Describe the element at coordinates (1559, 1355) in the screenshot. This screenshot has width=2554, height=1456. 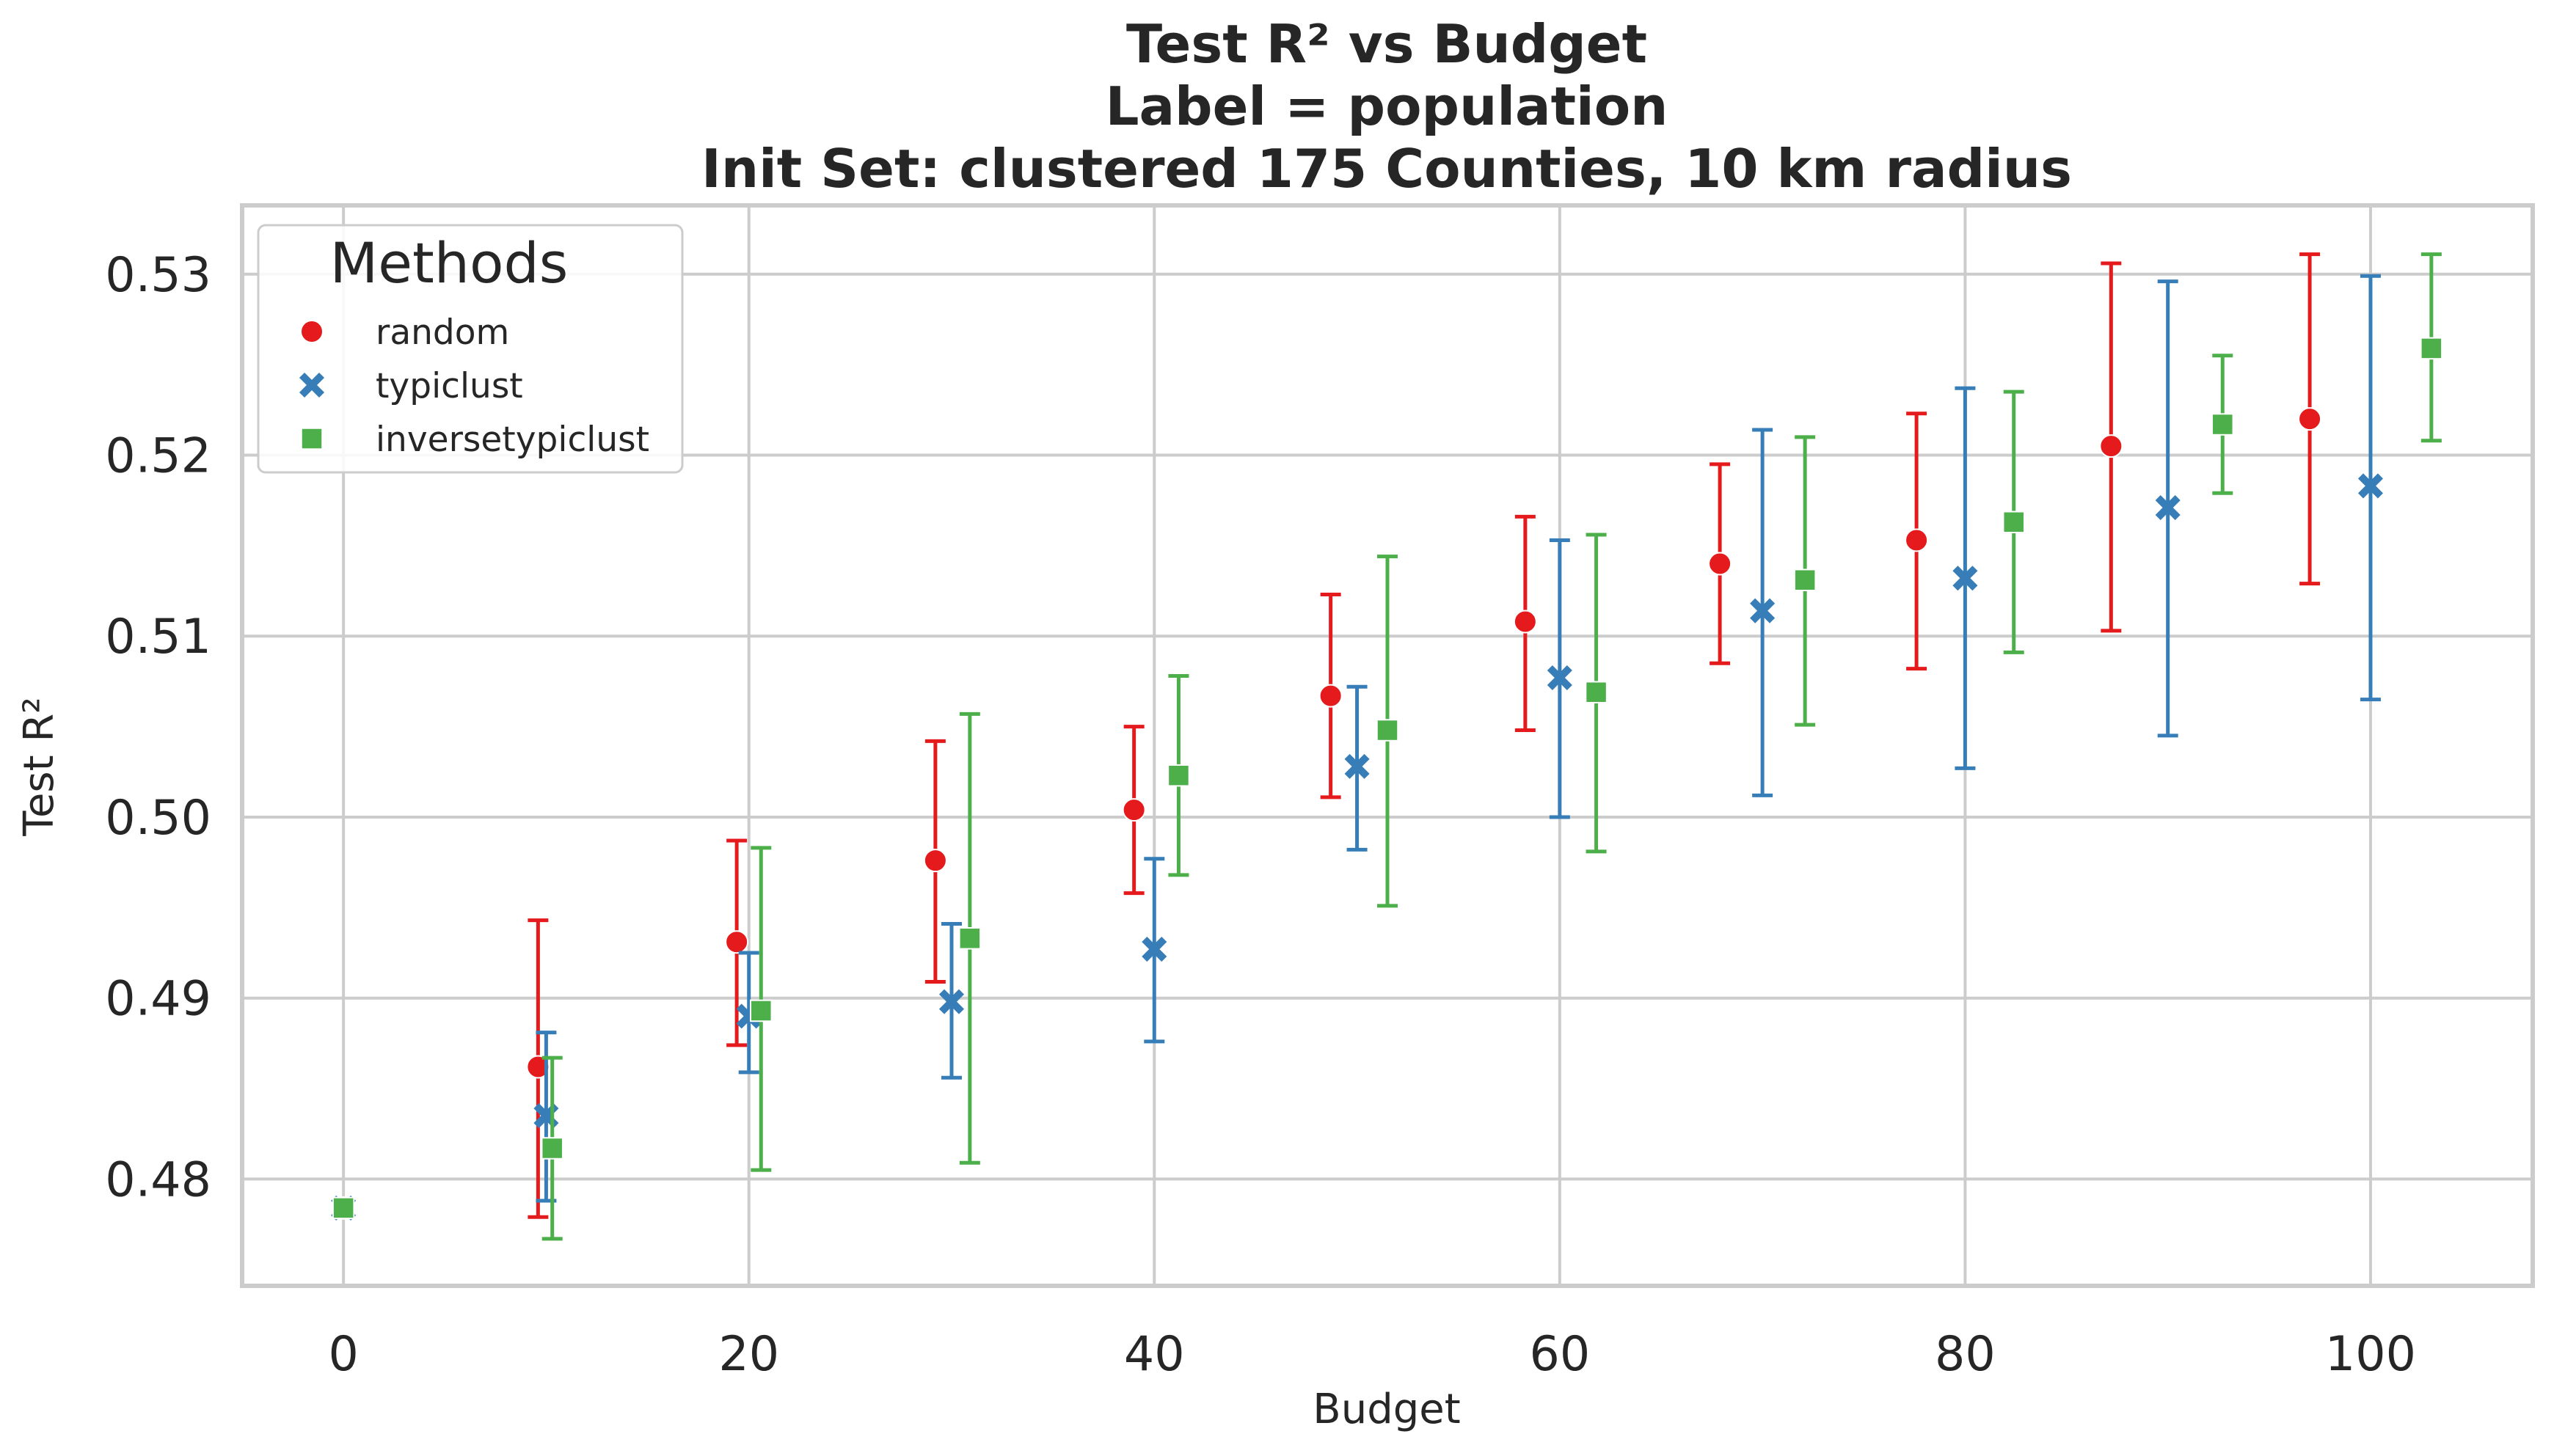
I see `x-tick-label: 60` at that location.